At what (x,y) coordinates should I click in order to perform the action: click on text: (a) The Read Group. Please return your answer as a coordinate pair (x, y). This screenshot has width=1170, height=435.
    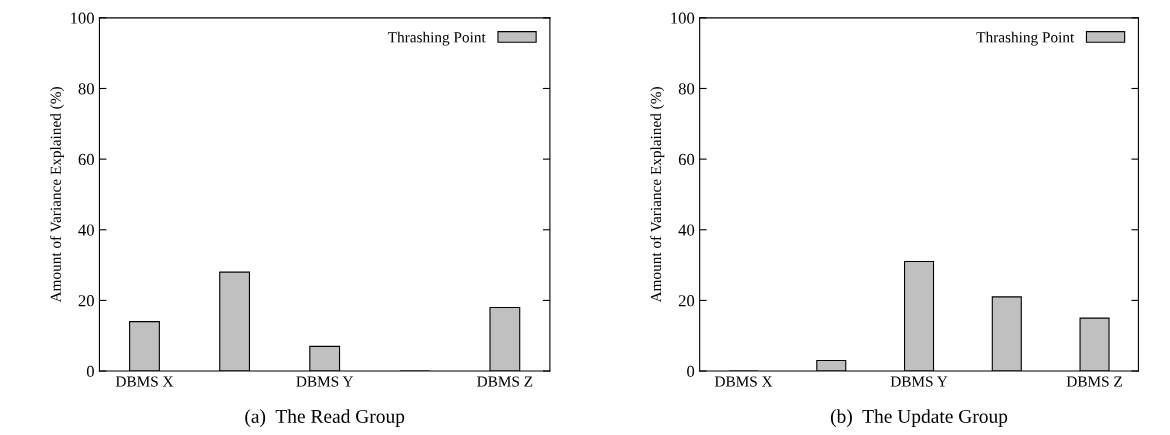
    Looking at the image, I should click on (325, 418).